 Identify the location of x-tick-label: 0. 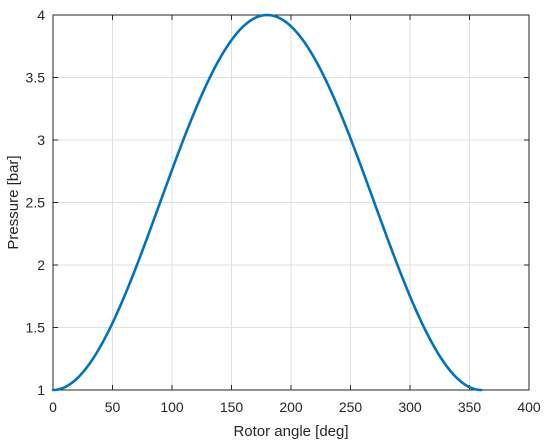
(53, 407).